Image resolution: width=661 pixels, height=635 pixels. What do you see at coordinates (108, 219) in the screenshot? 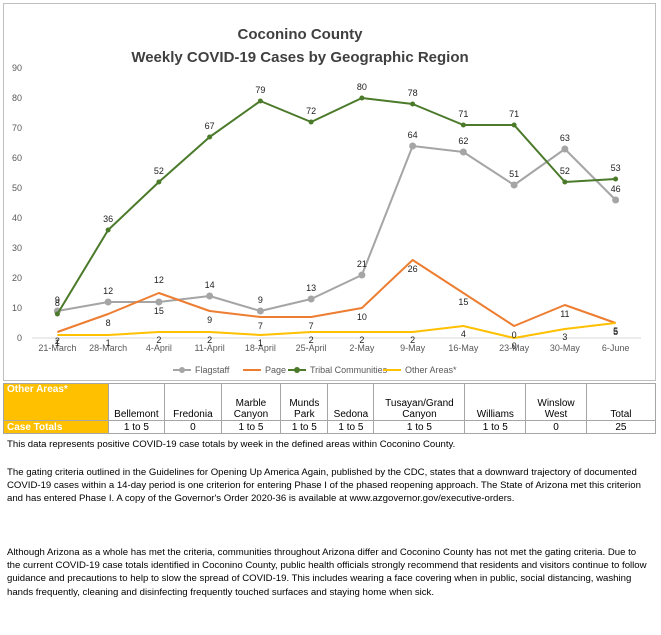
I see `data-label: 36` at bounding box center [108, 219].